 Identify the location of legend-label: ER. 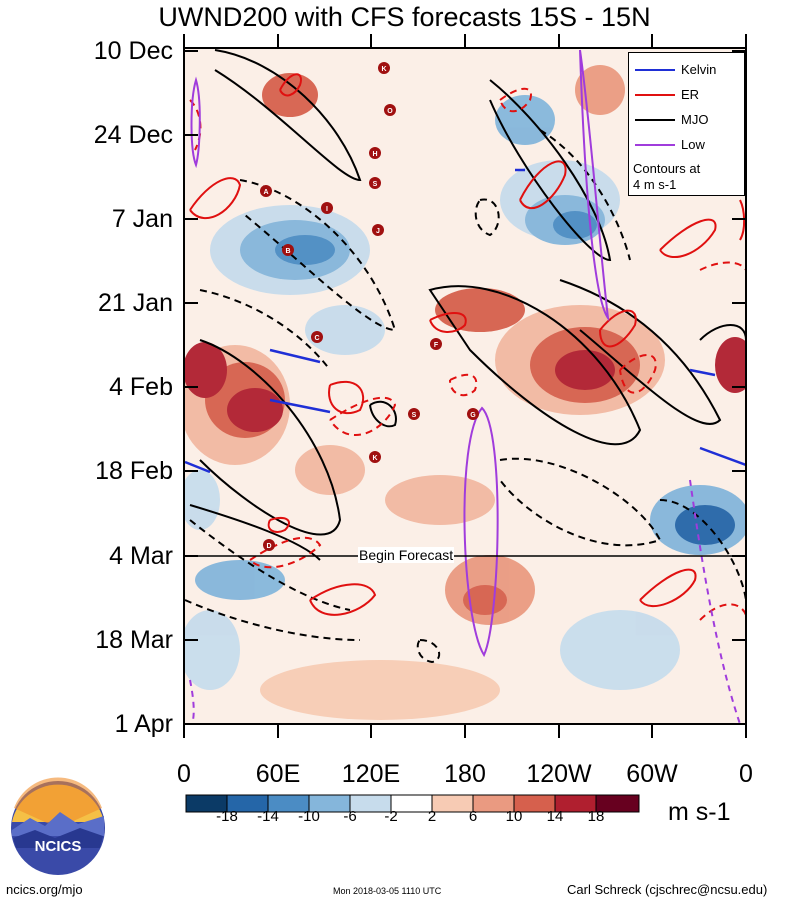
(690, 94).